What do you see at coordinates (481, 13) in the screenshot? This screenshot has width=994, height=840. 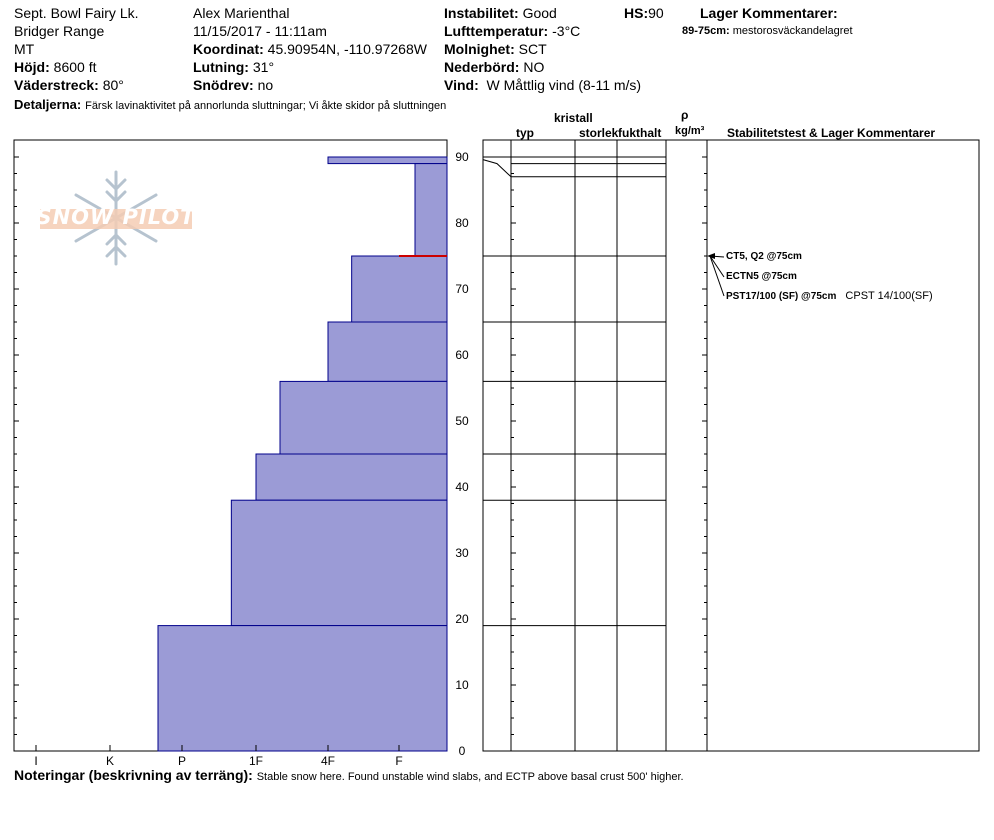 I see `stability-label: Instabilitet:` at bounding box center [481, 13].